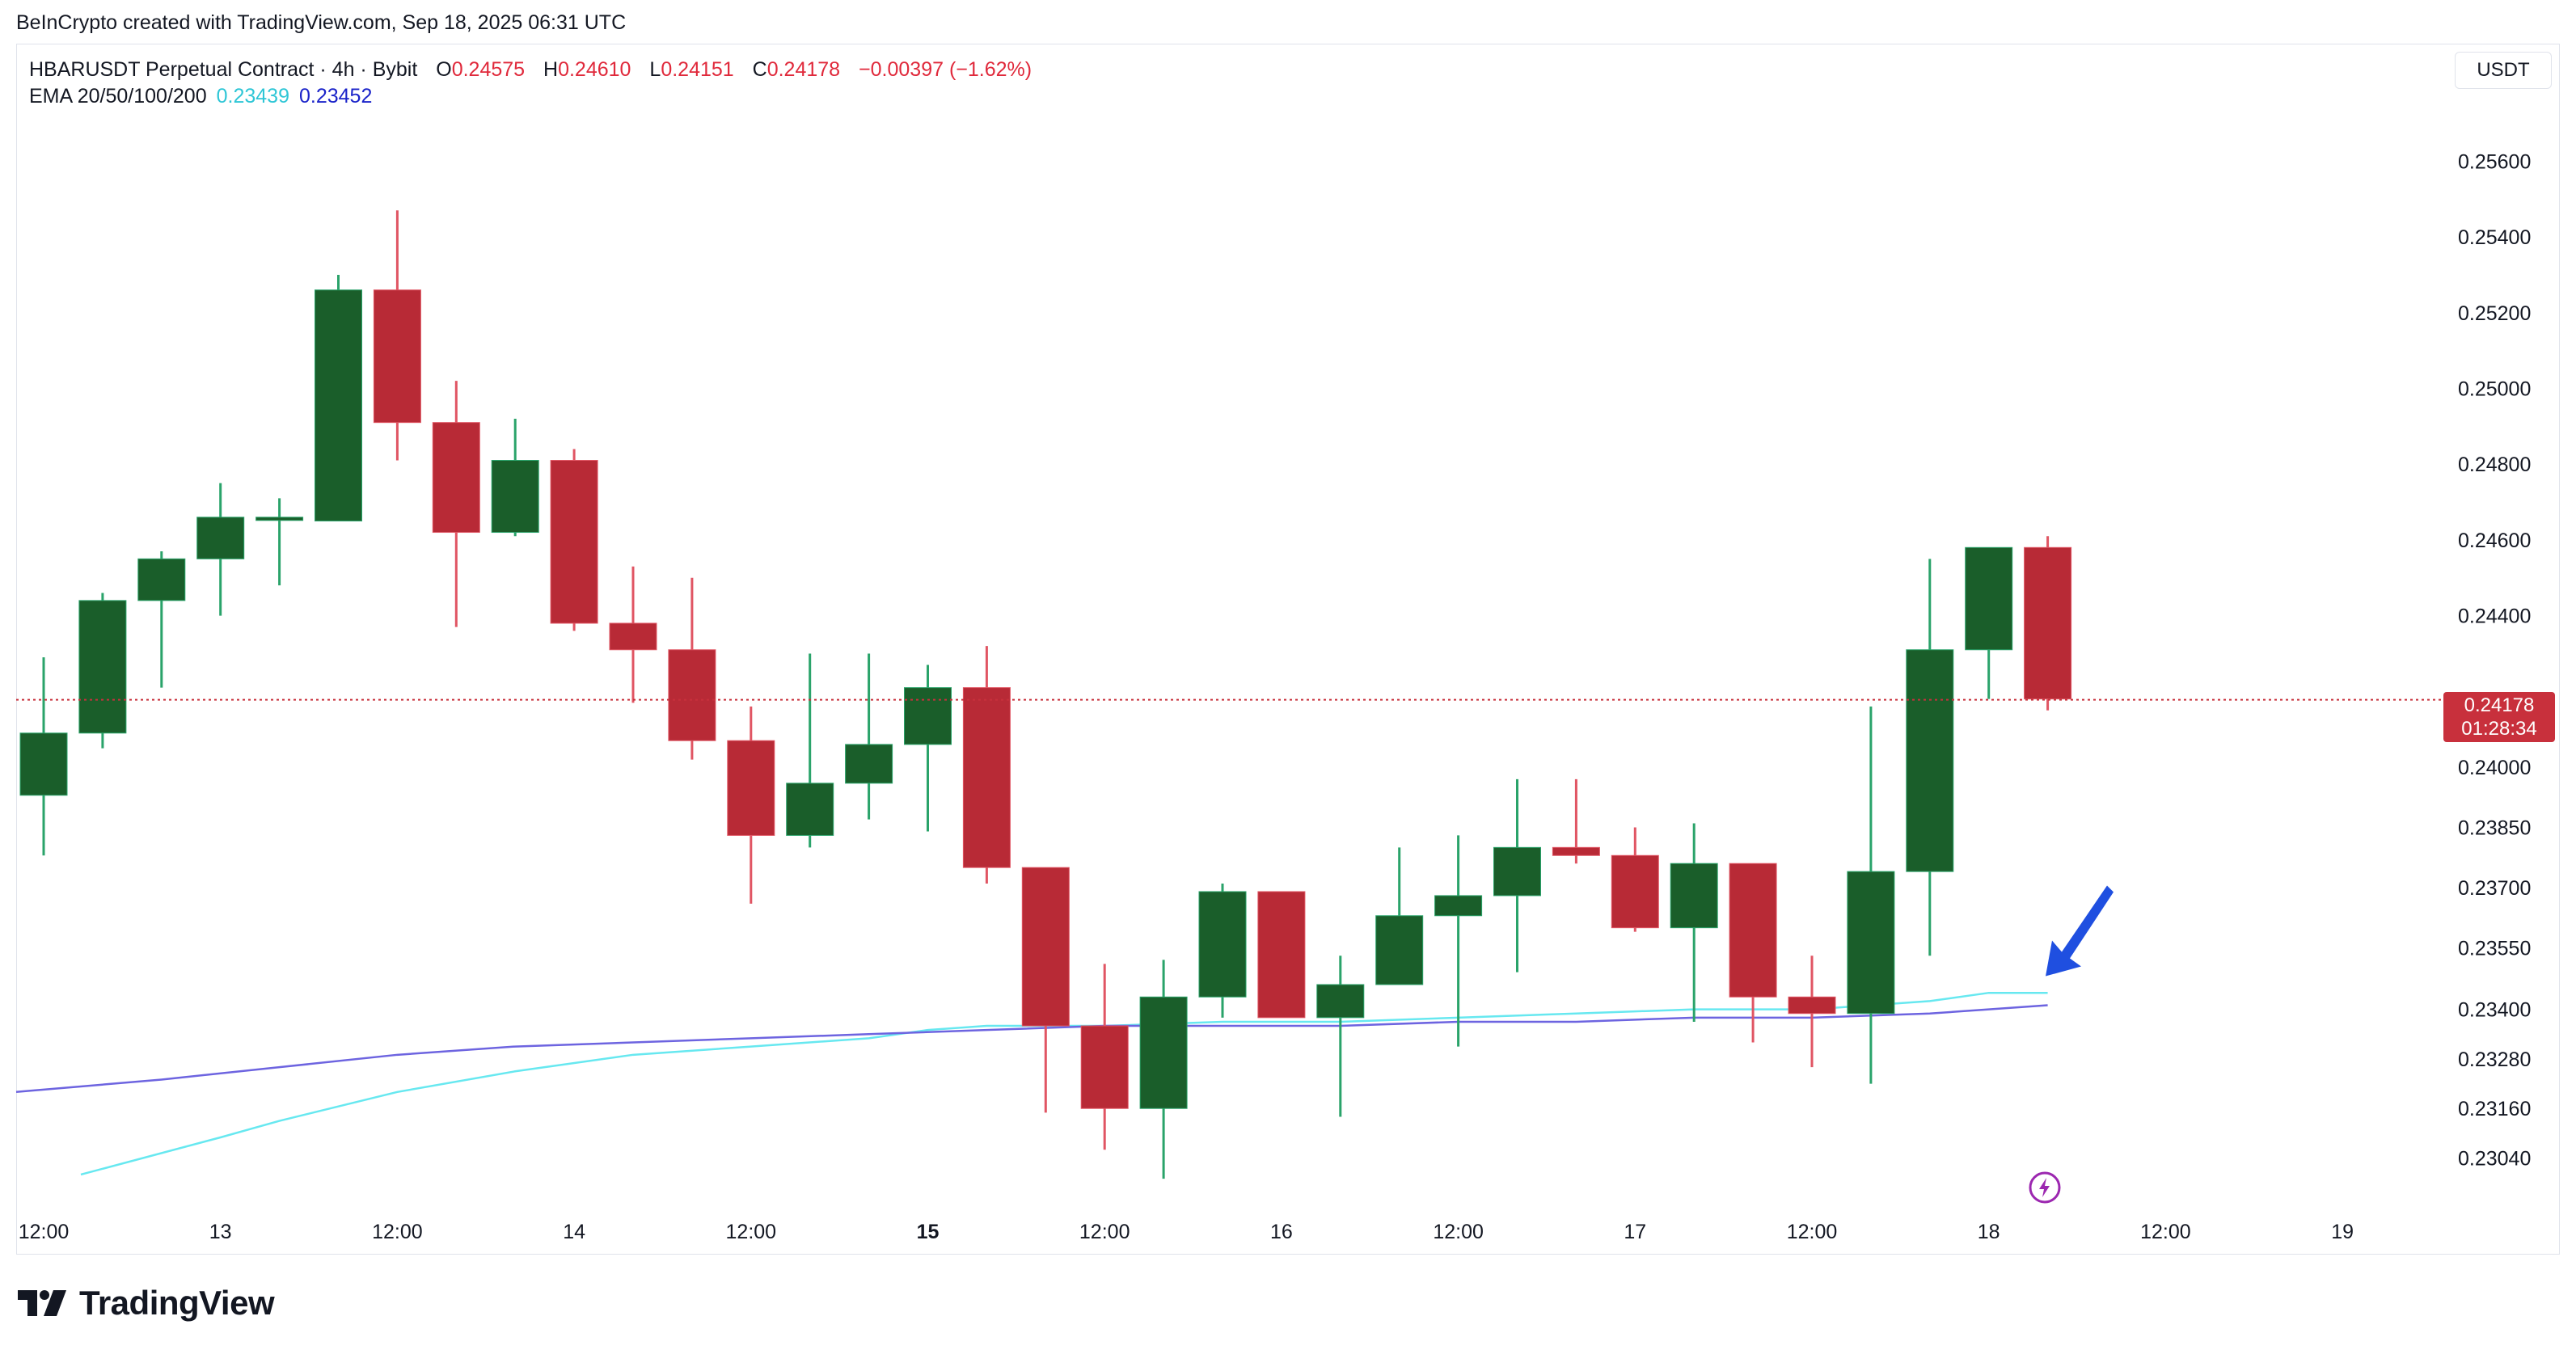 The height and width of the screenshot is (1350, 2576). What do you see at coordinates (2494, 313) in the screenshot?
I see `price-tick-label: 0.25200` at bounding box center [2494, 313].